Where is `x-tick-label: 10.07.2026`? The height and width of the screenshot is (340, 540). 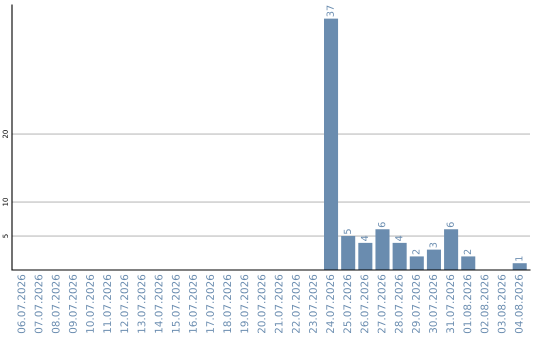
x-tick-label: 10.07.2026 is located at coordinates (90, 303).